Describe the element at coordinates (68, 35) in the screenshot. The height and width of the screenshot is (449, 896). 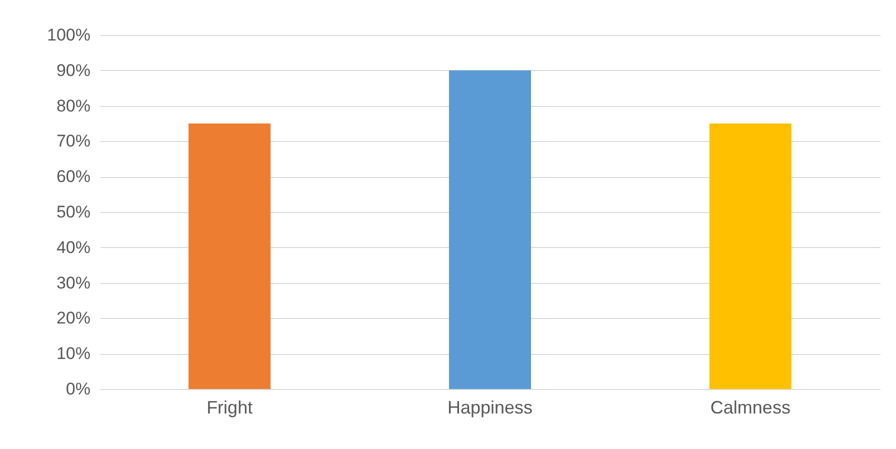
I see `y-tick-label: 100%` at that location.